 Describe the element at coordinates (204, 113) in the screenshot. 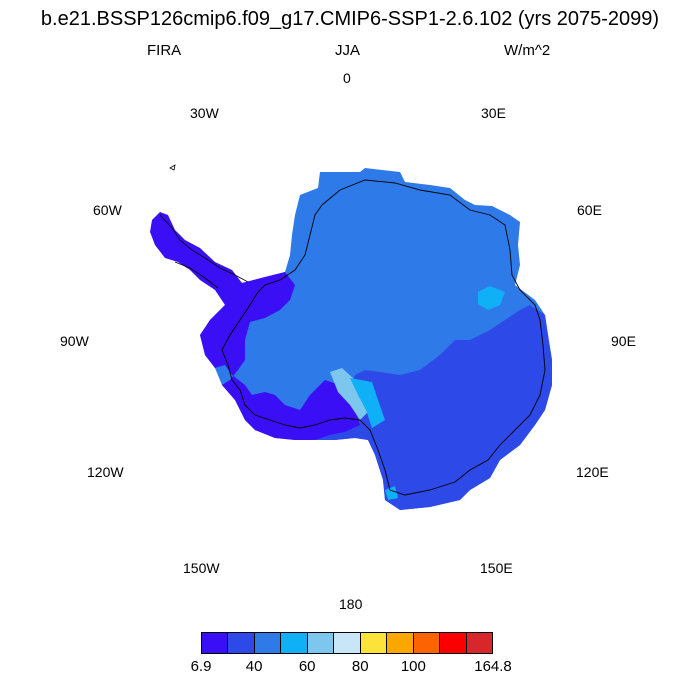

I see `lon-label-30w: 30W` at that location.